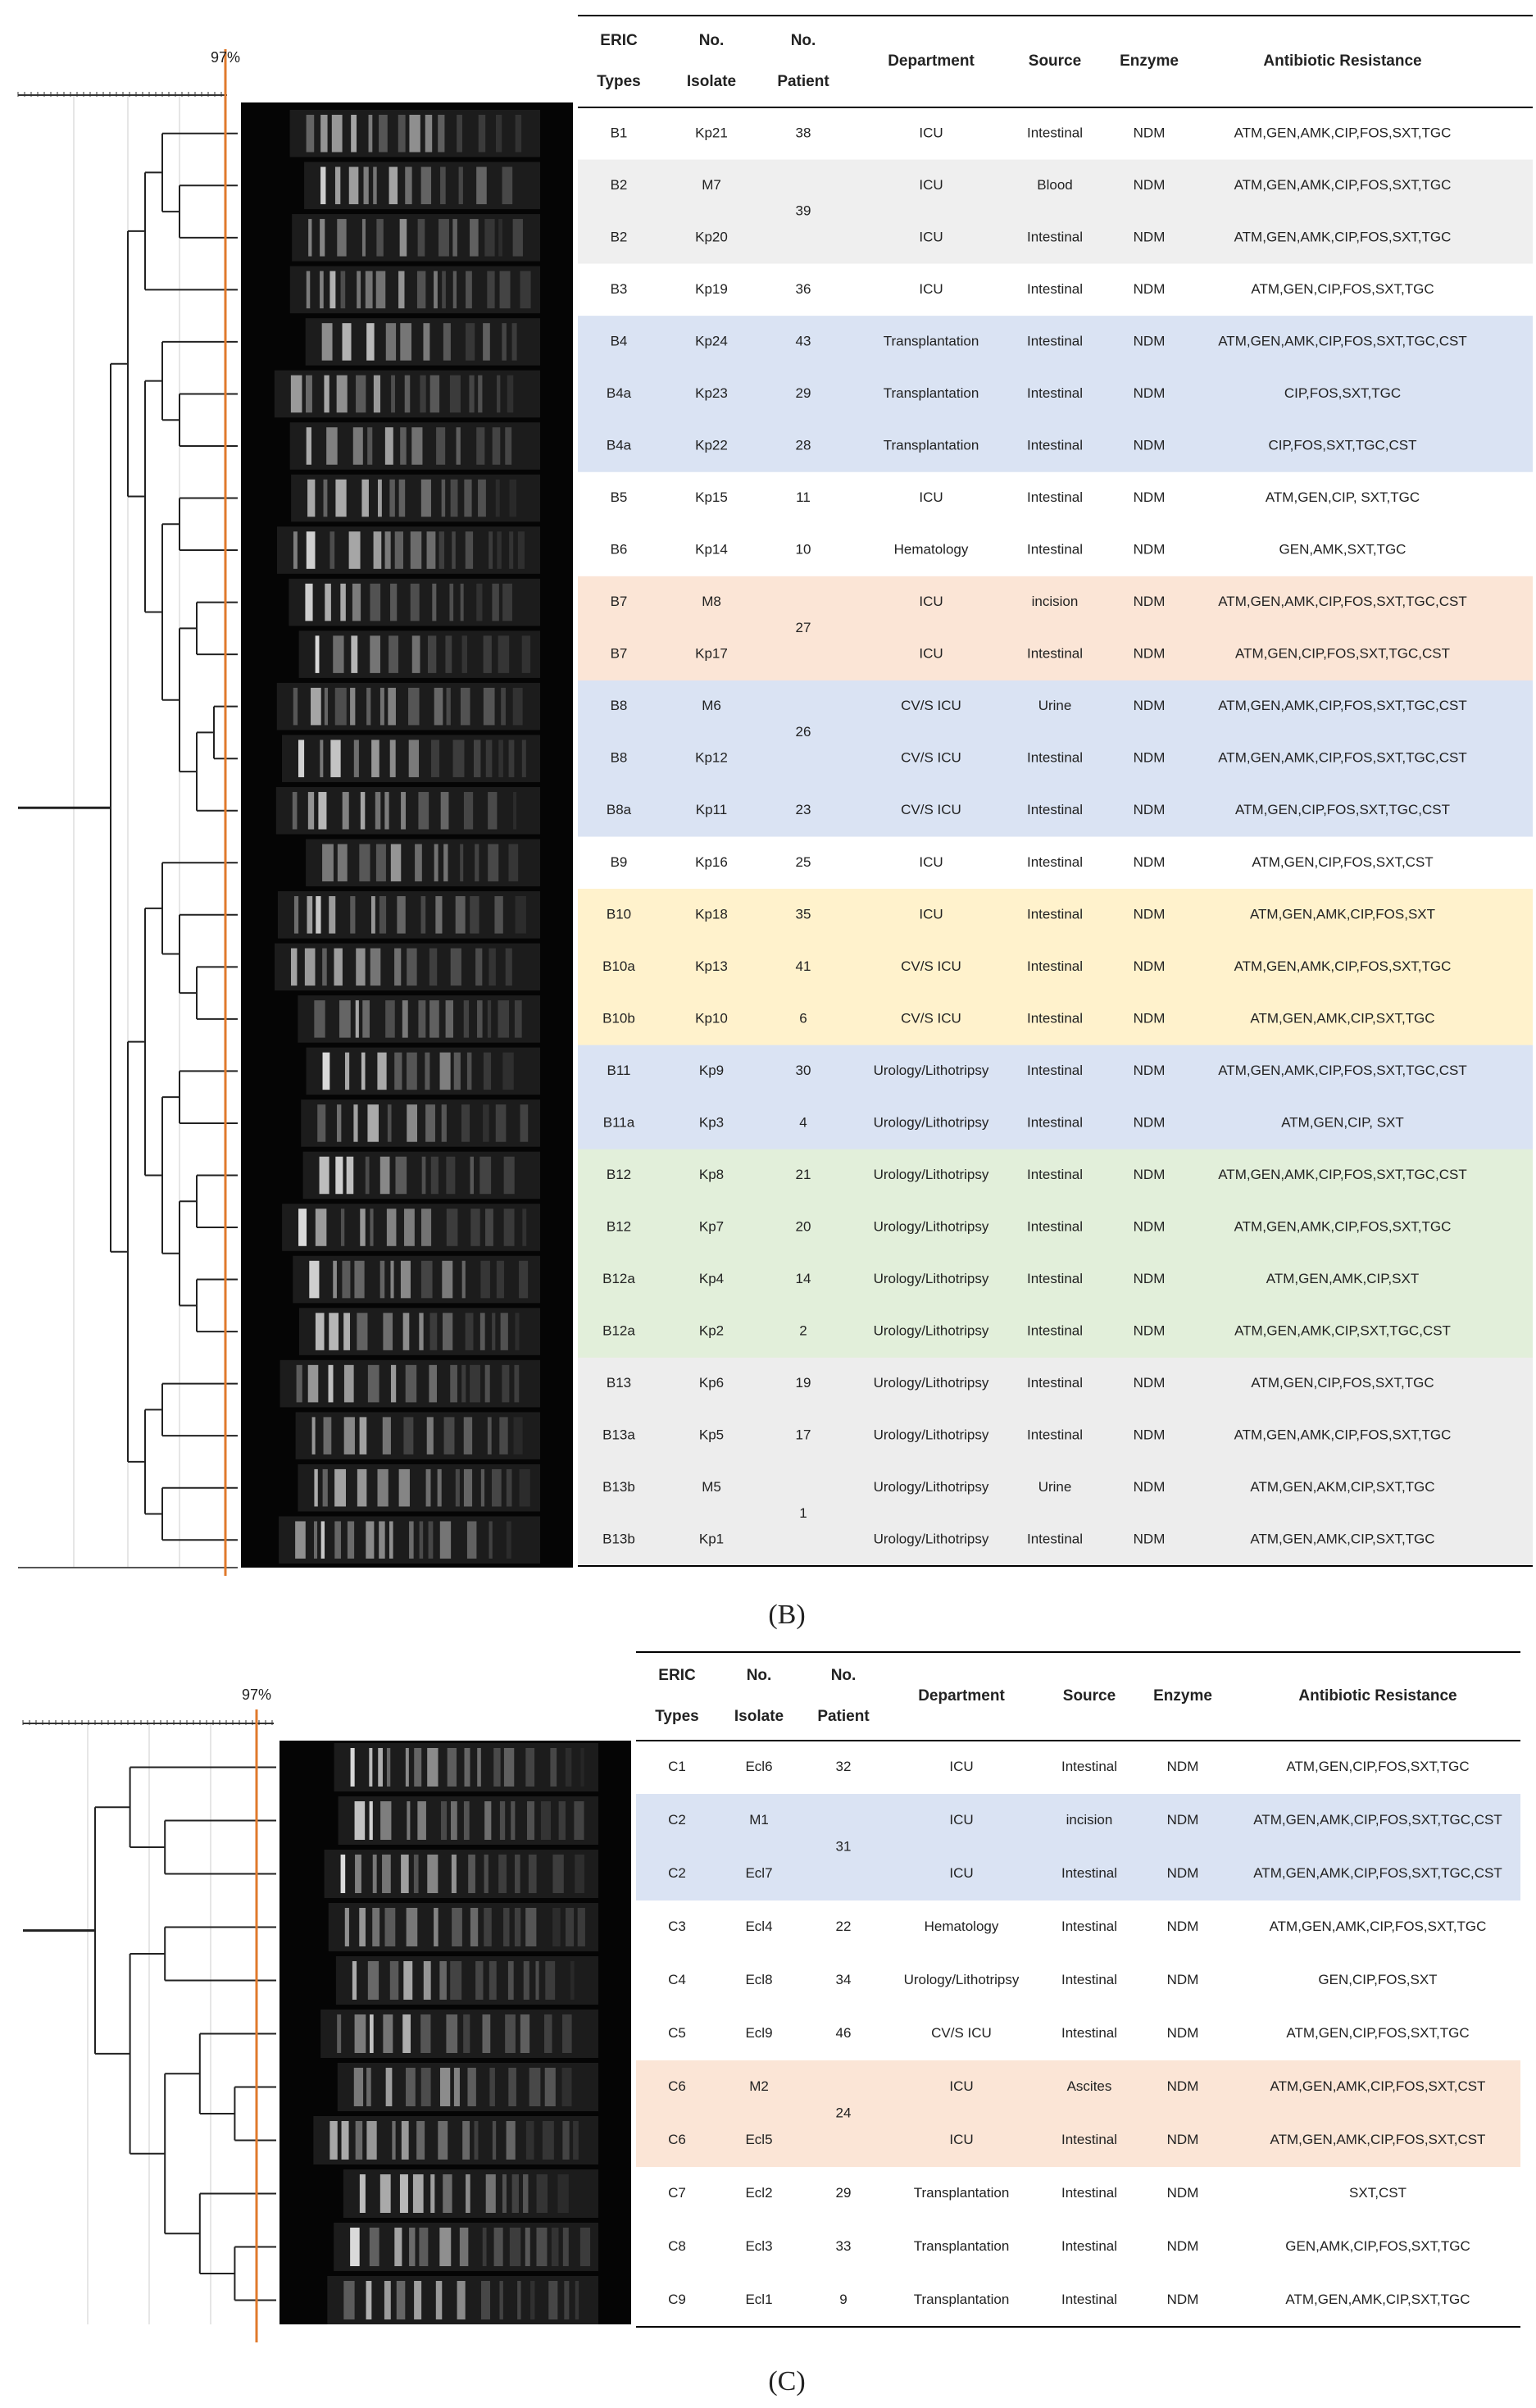  What do you see at coordinates (619, 81) in the screenshot?
I see `column-header: Types` at bounding box center [619, 81].